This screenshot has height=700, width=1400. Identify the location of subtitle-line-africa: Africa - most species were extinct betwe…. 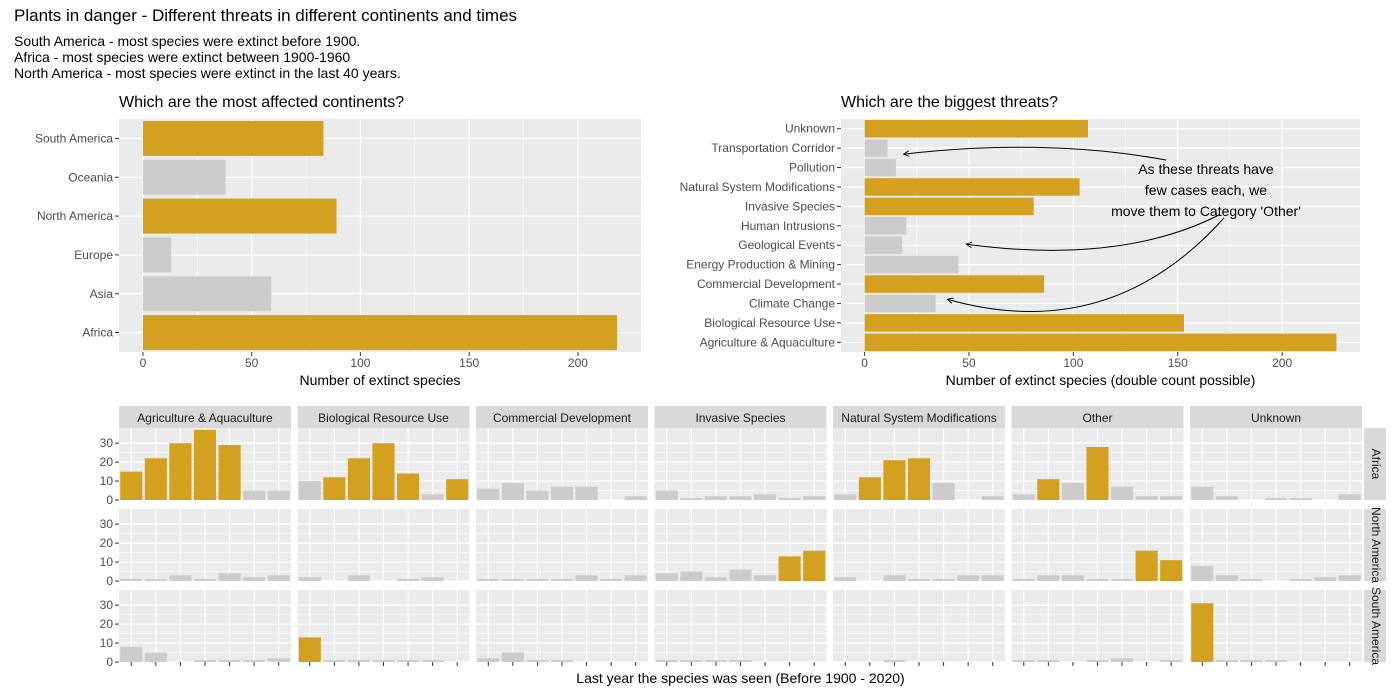
(182, 57).